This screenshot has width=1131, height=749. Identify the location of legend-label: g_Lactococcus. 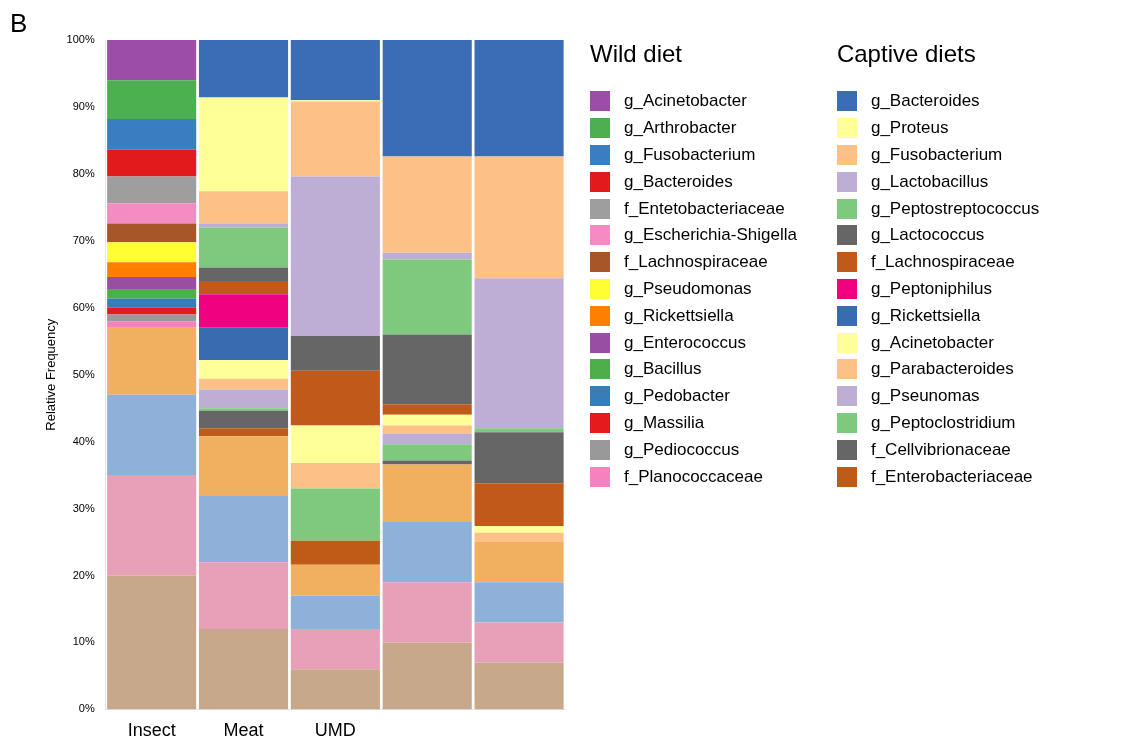
(927, 235).